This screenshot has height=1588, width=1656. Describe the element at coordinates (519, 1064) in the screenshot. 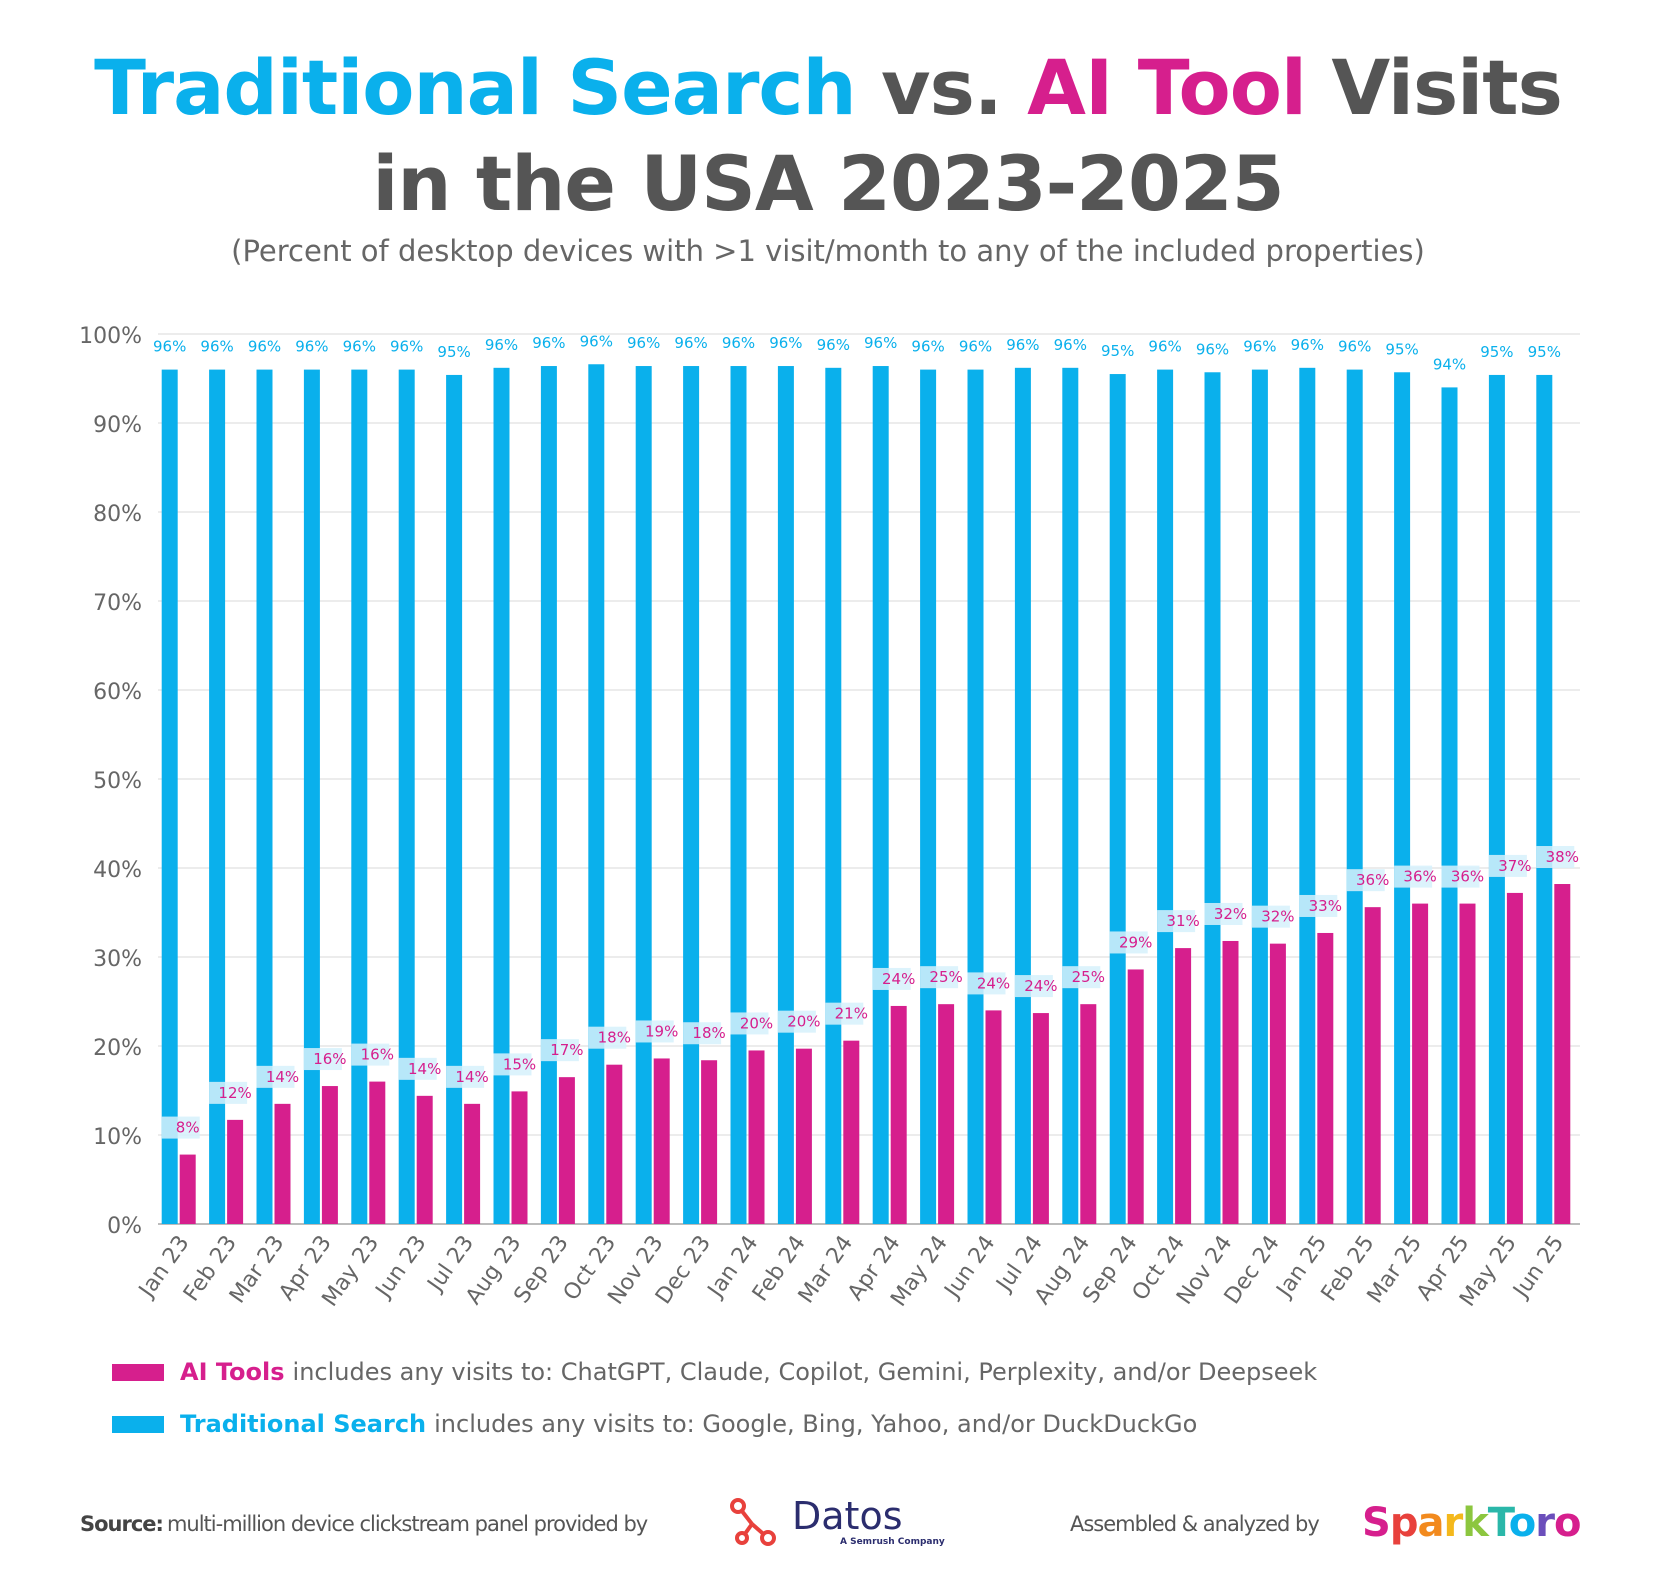

I see `data-label-ai: 15%` at that location.